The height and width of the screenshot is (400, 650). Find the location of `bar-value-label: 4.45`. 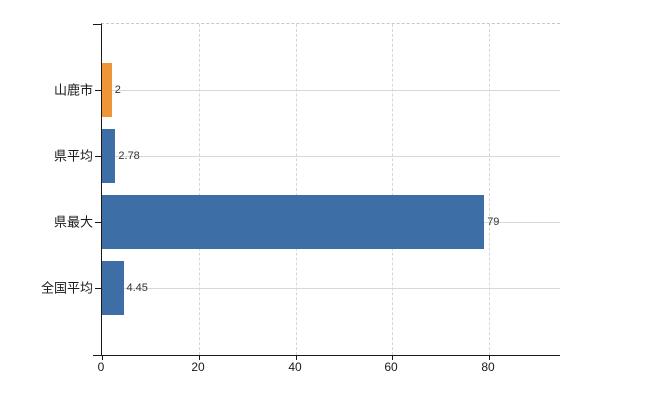

bar-value-label: 4.45 is located at coordinates (137, 288).